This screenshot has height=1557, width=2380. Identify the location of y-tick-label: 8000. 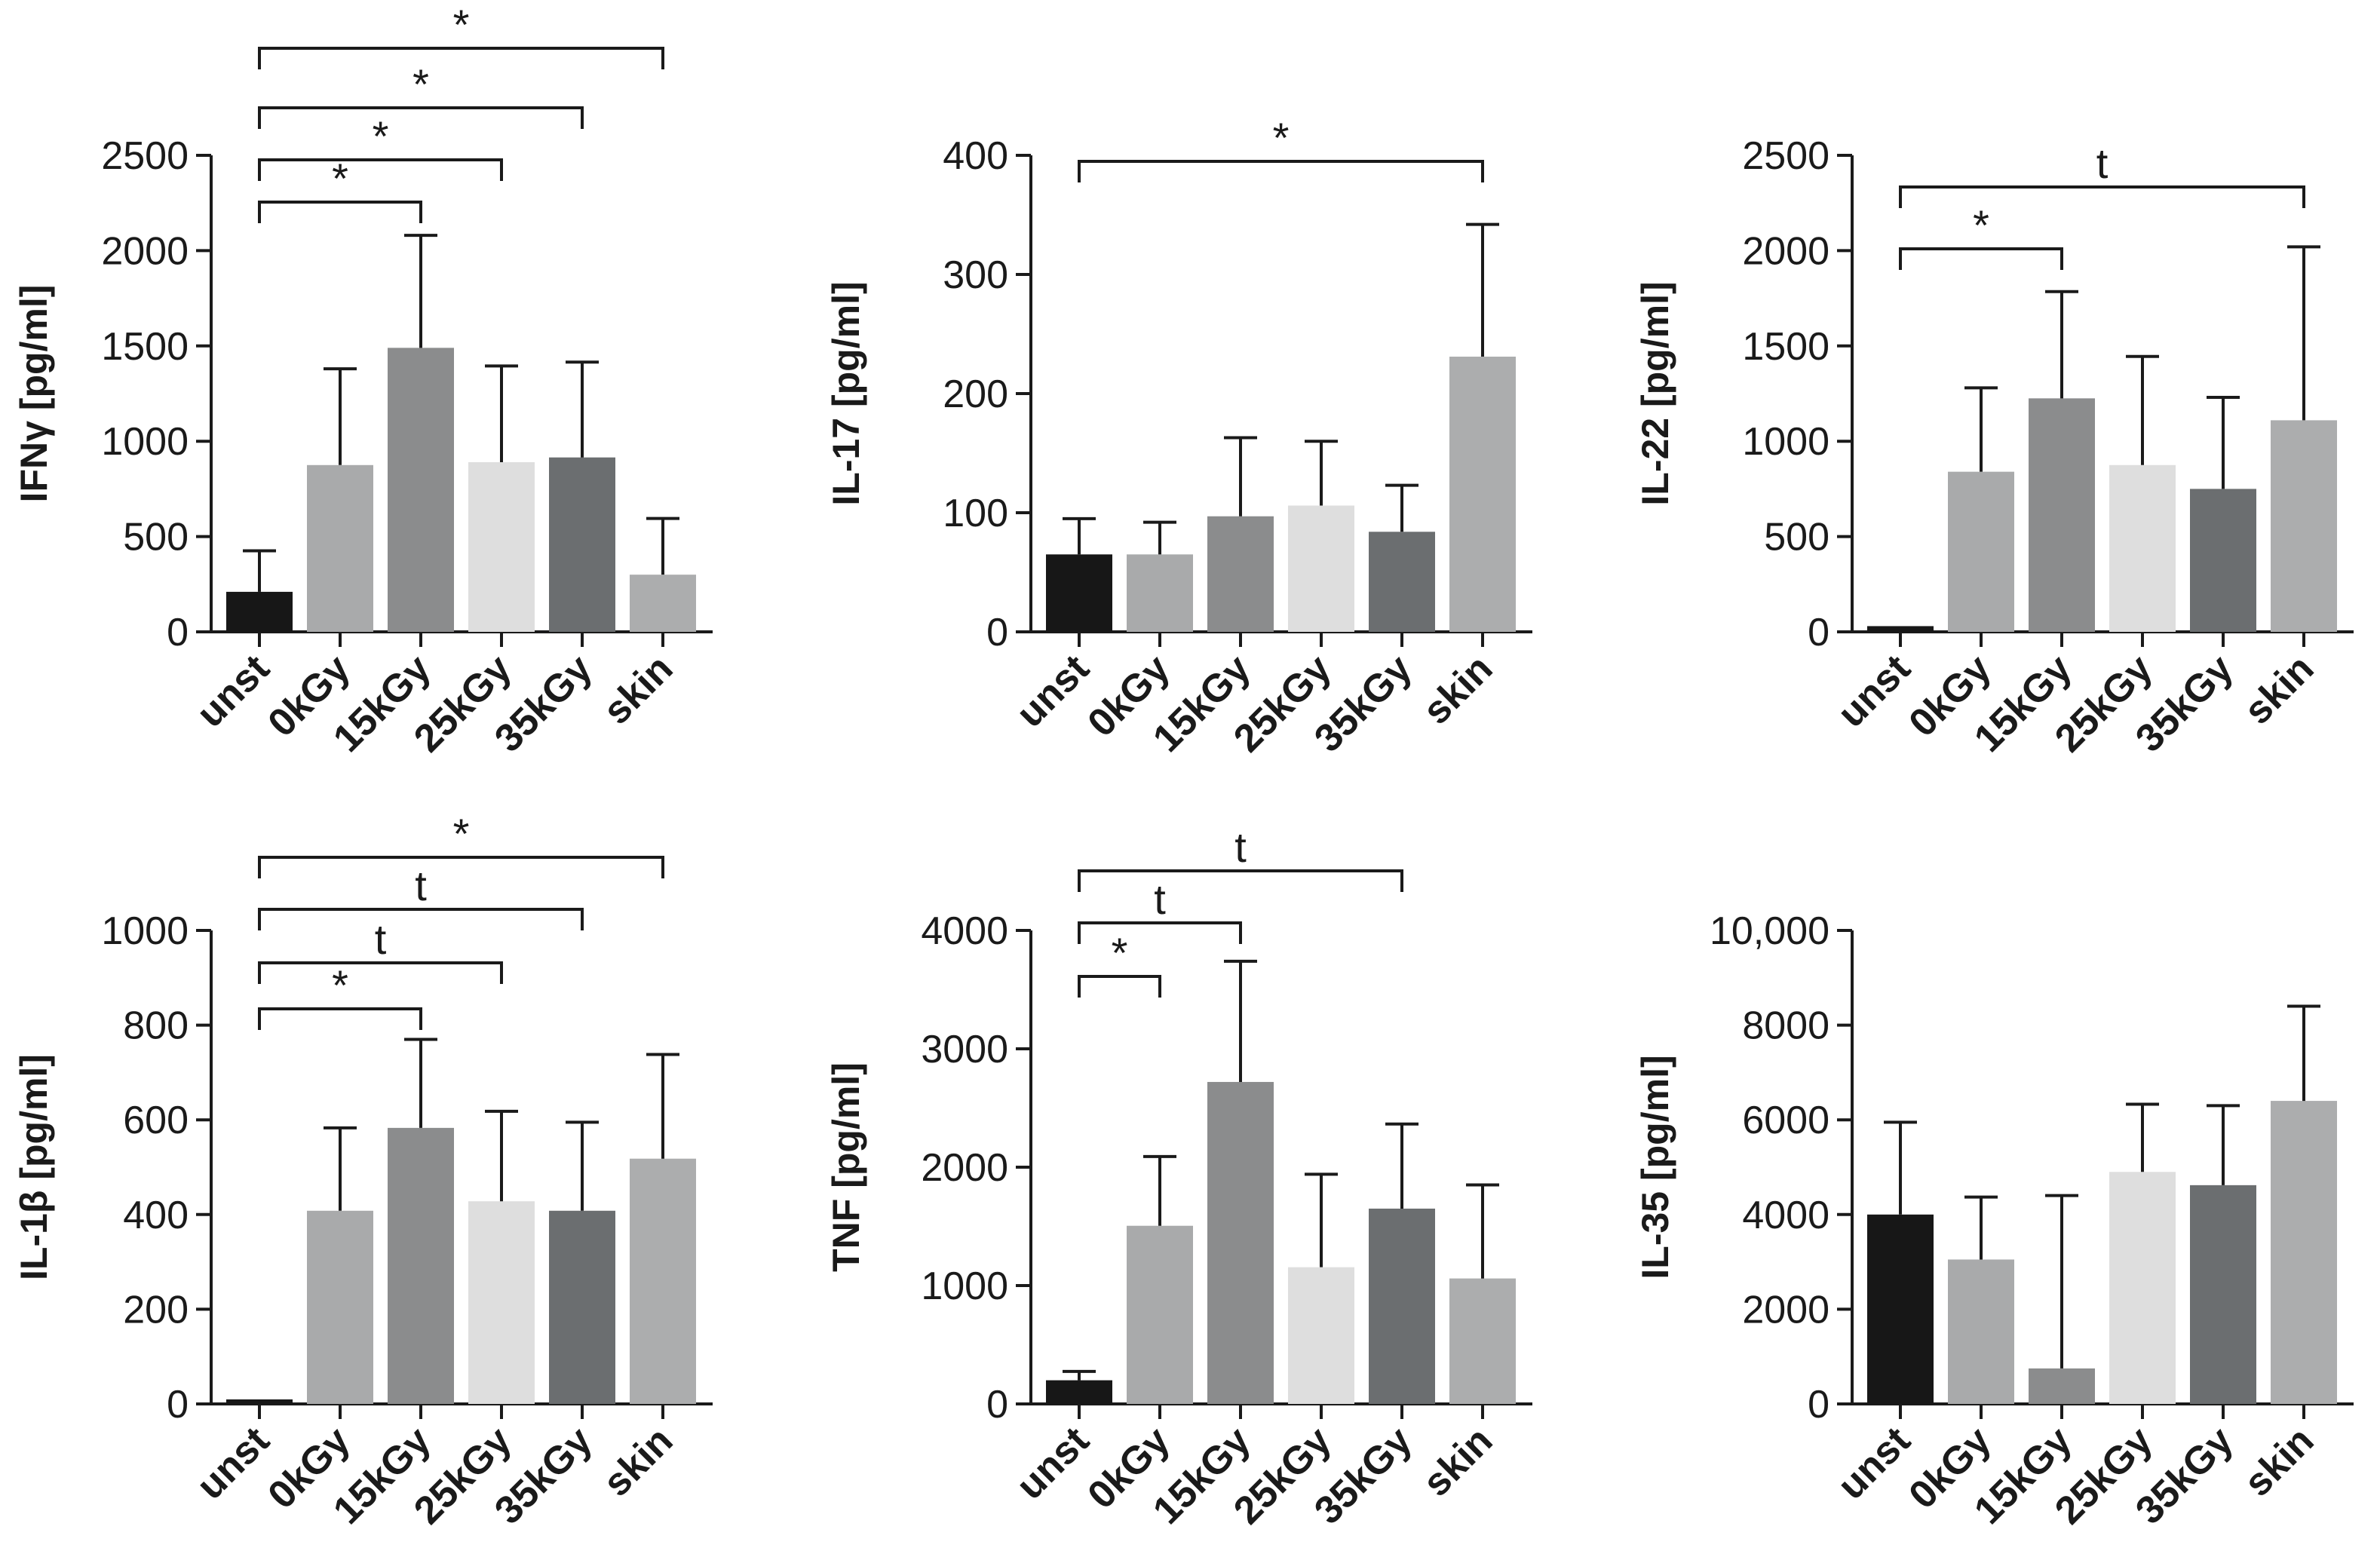
(1785, 1026).